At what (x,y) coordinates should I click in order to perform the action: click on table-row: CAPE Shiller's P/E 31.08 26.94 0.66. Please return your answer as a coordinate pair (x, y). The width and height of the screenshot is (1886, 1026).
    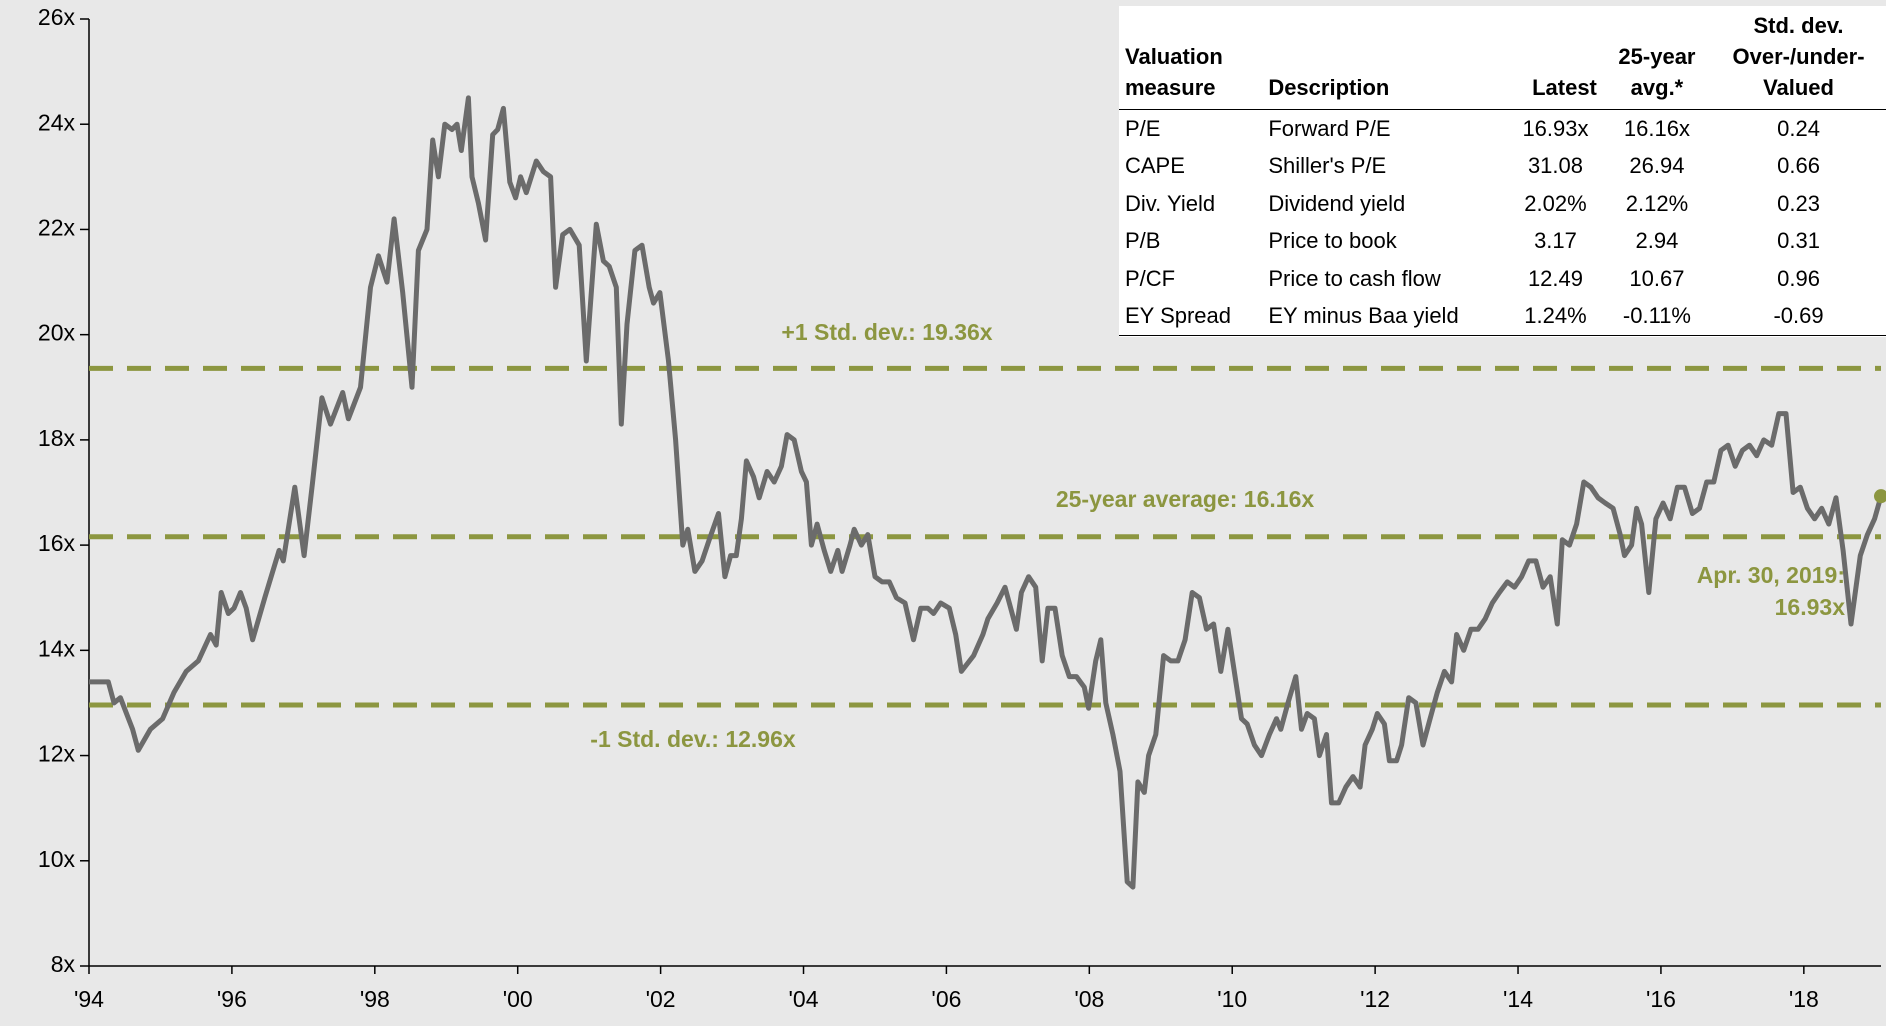
    Looking at the image, I should click on (1502, 167).